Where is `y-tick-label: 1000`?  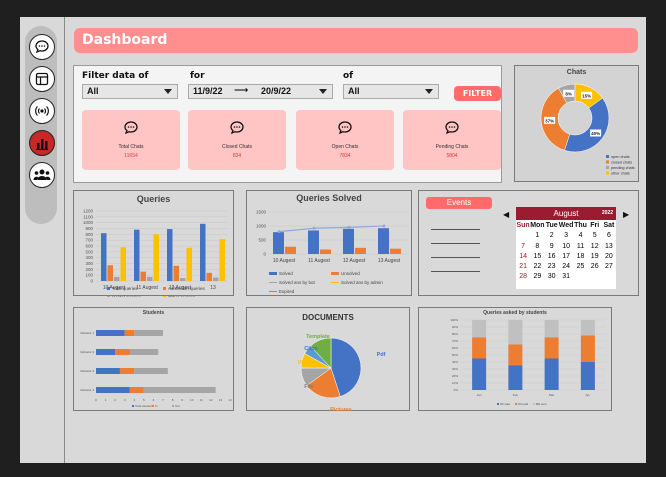
y-tick-label: 1000 is located at coordinates (88, 222).